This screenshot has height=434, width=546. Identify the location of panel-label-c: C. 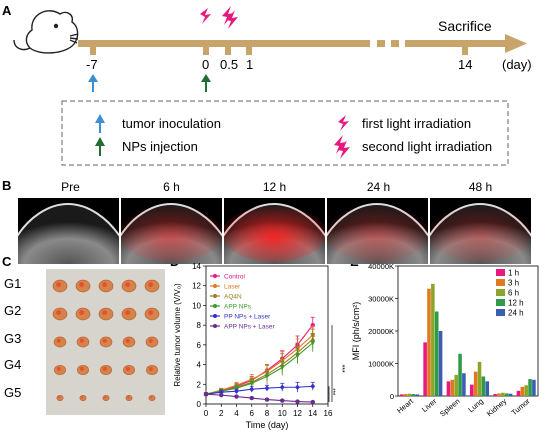
(7, 261).